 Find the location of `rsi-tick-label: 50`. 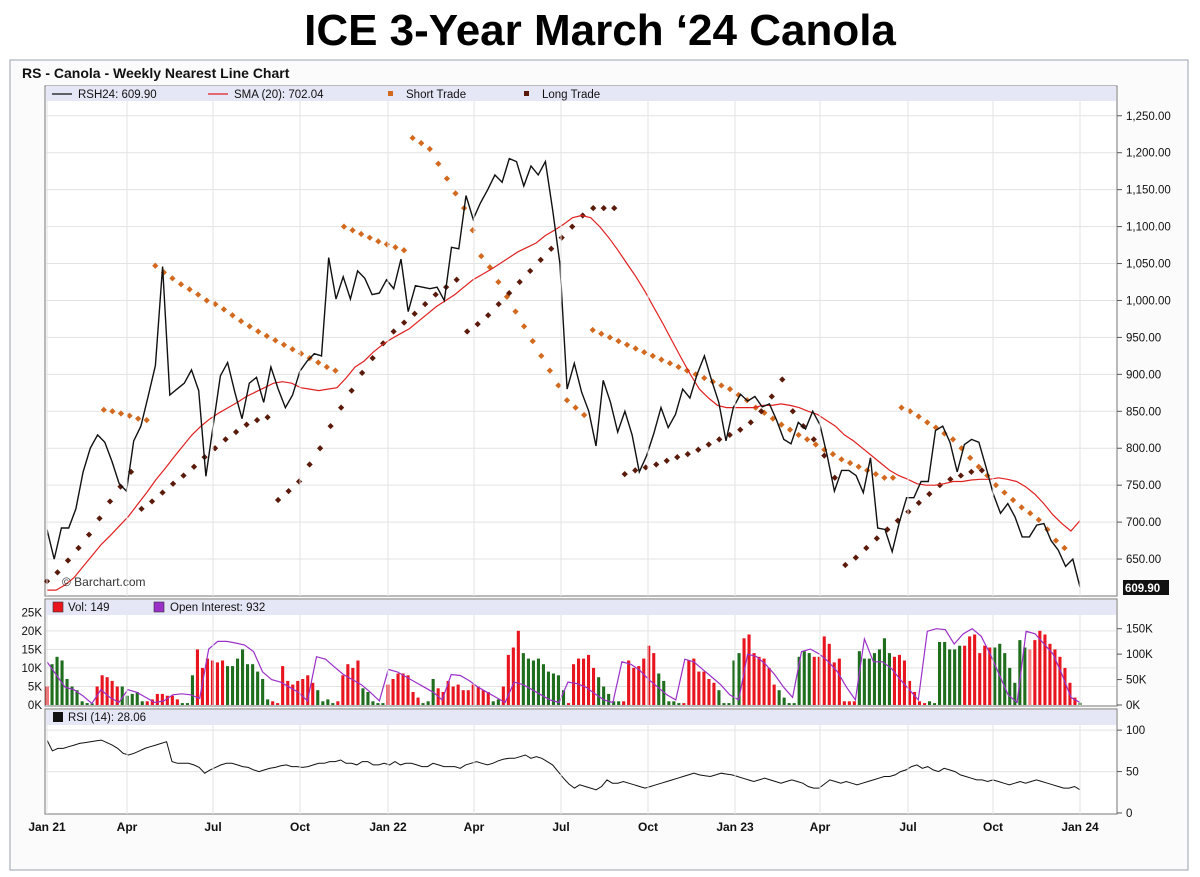

rsi-tick-label: 50 is located at coordinates (1132, 773).